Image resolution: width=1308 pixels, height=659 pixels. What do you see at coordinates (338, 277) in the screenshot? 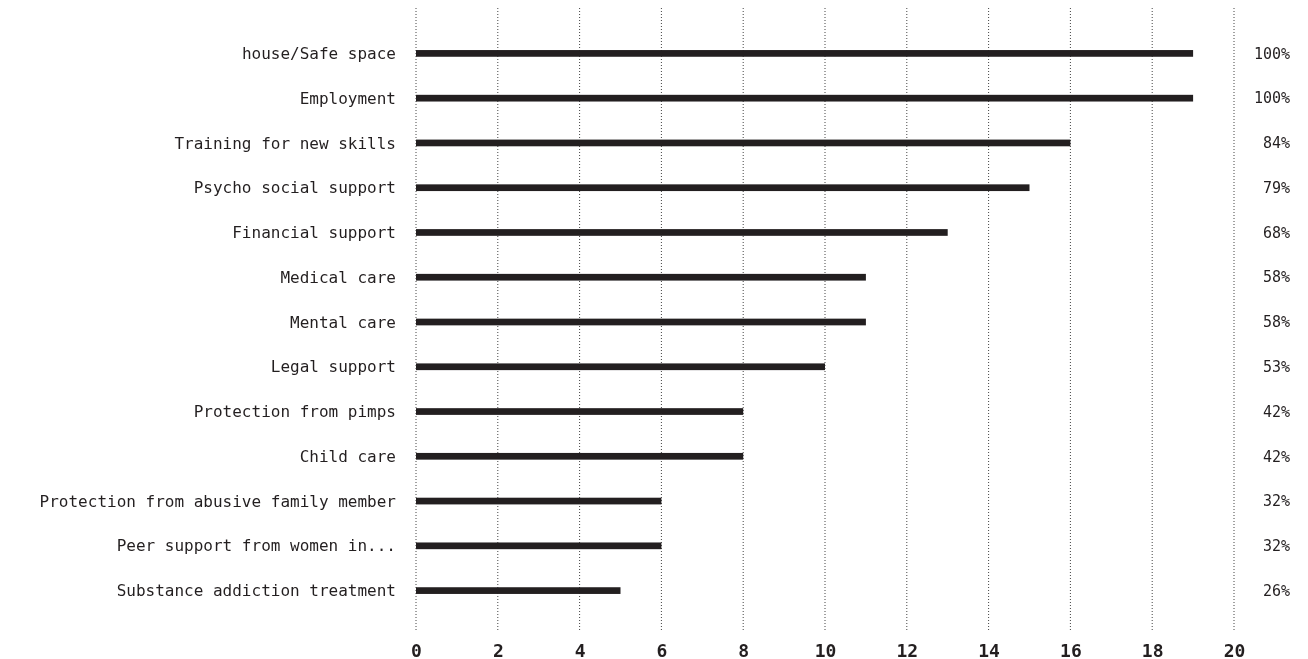
I see `y-tick-label: Medical care` at bounding box center [338, 277].